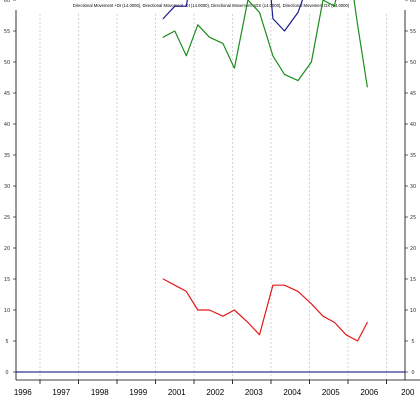 The height and width of the screenshot is (400, 420). Describe the element at coordinates (413, 249) in the screenshot. I see `y-tick-label-right: 20` at that location.